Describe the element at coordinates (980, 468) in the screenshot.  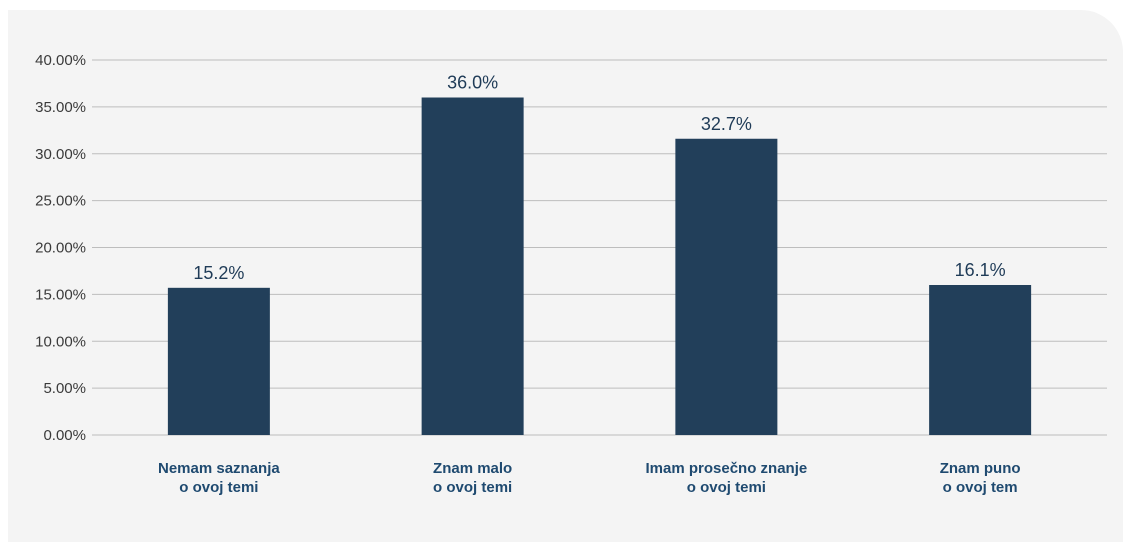
I see `x-tick-label: Znam puno` at that location.